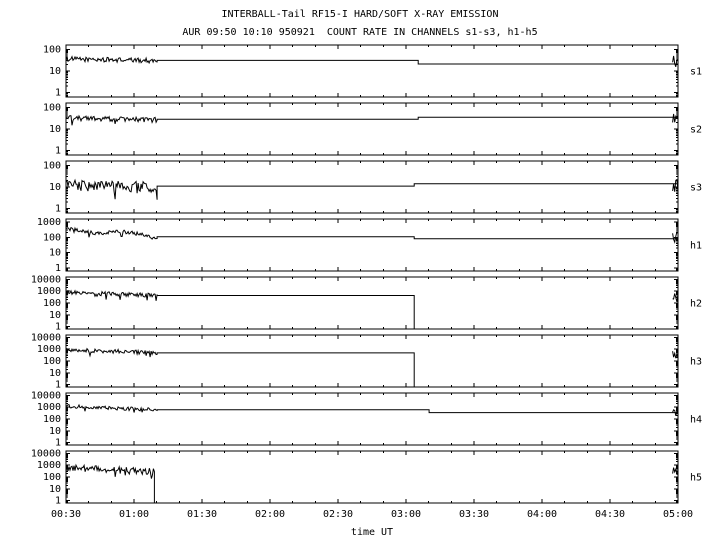 The width and height of the screenshot is (720, 550). Describe the element at coordinates (675, 185) in the screenshot. I see `trace-edge-burst-s3` at that location.